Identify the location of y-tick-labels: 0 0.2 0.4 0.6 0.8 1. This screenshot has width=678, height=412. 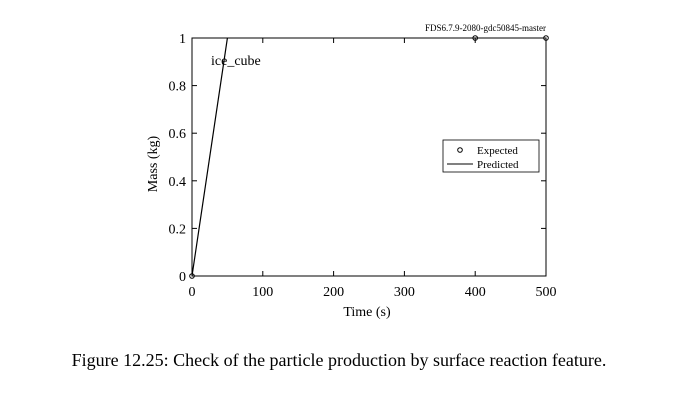
(178, 158).